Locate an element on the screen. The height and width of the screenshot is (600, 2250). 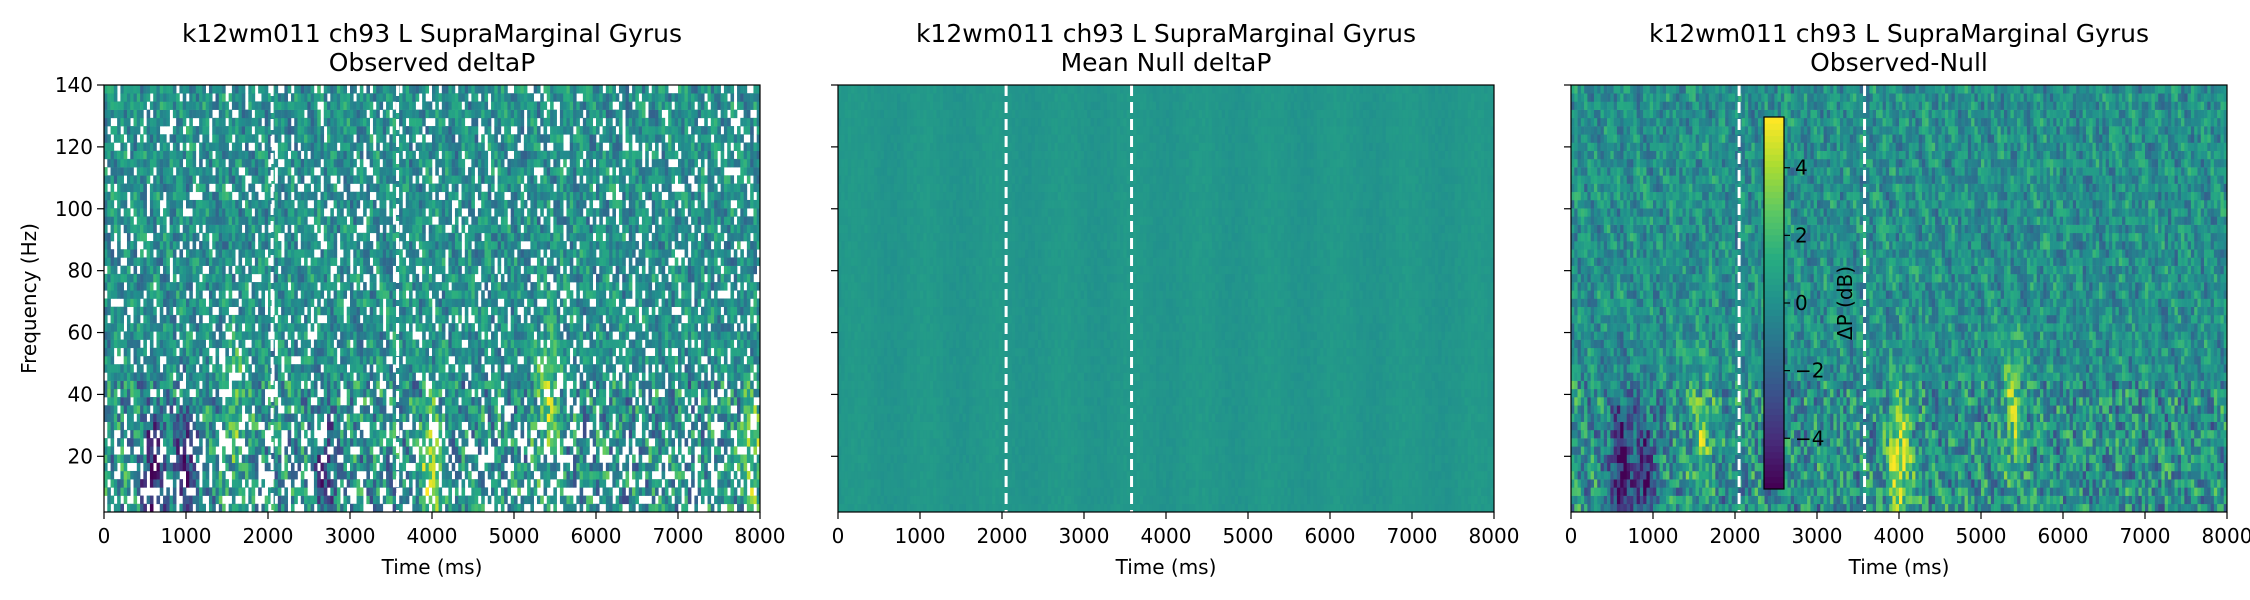
chart-subtitle: Observed deltaP is located at coordinates (432, 62).